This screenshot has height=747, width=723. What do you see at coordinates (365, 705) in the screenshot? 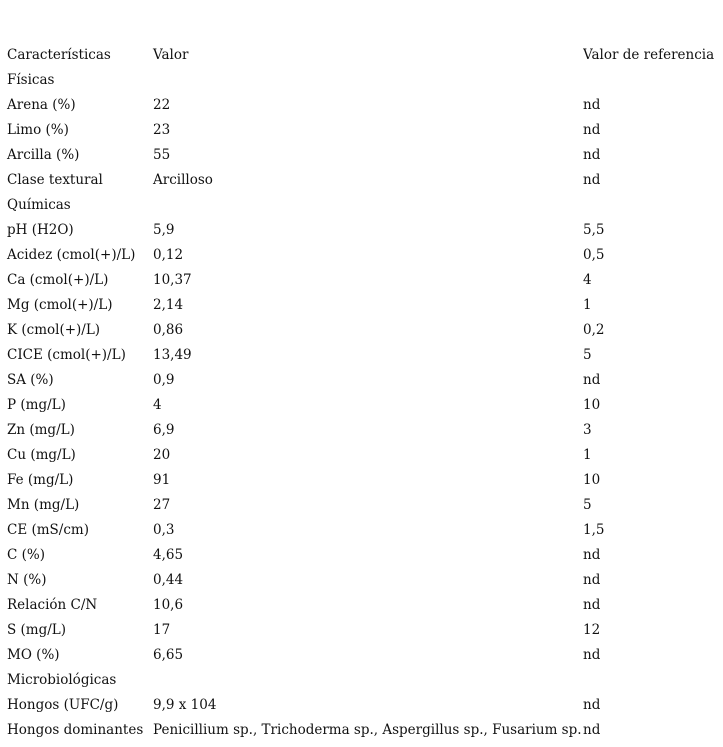
I see `table-row: Hongos (UFC/g) 9,9 x 104 nd` at bounding box center [365, 705].